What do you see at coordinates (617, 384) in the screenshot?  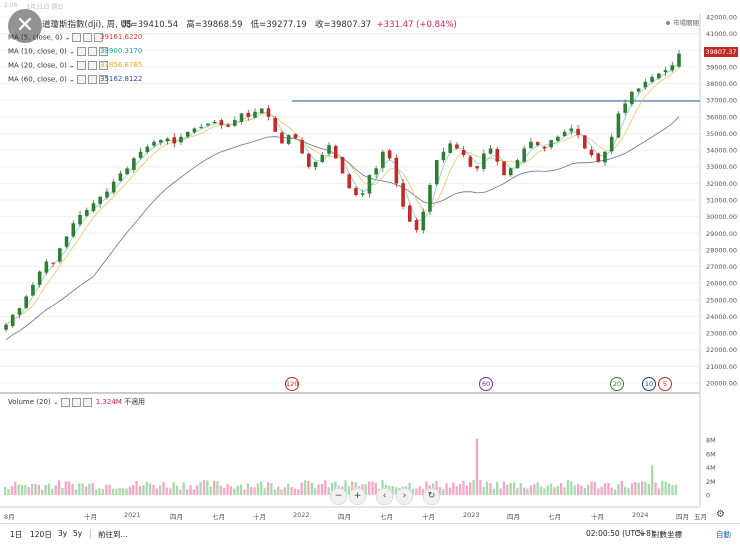 I see `event-badge-20: 20` at bounding box center [617, 384].